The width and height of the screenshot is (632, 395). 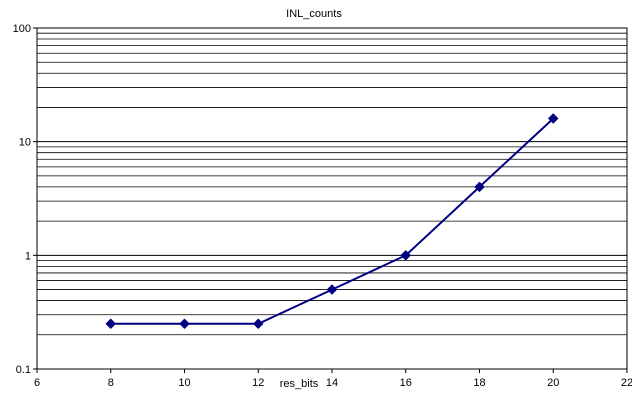 I want to click on y-tick-label: 0.1, so click(x=23, y=370).